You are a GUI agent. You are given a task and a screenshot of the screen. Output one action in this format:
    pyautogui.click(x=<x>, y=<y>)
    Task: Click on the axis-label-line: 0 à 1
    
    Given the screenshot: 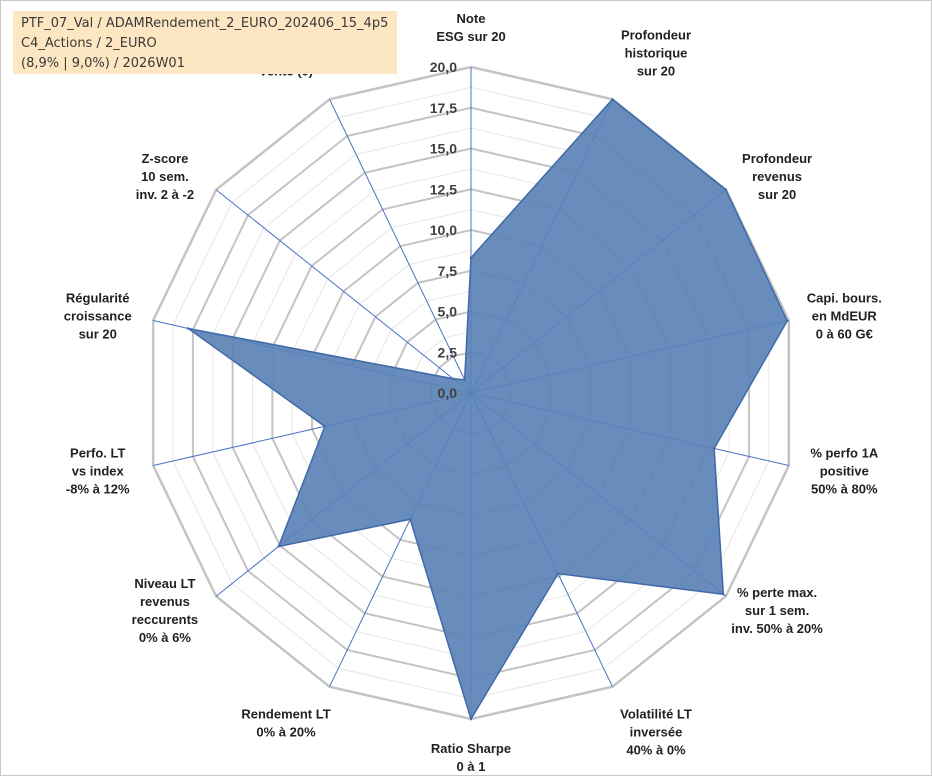 What is the action you would take?
    pyautogui.click(x=471, y=766)
    